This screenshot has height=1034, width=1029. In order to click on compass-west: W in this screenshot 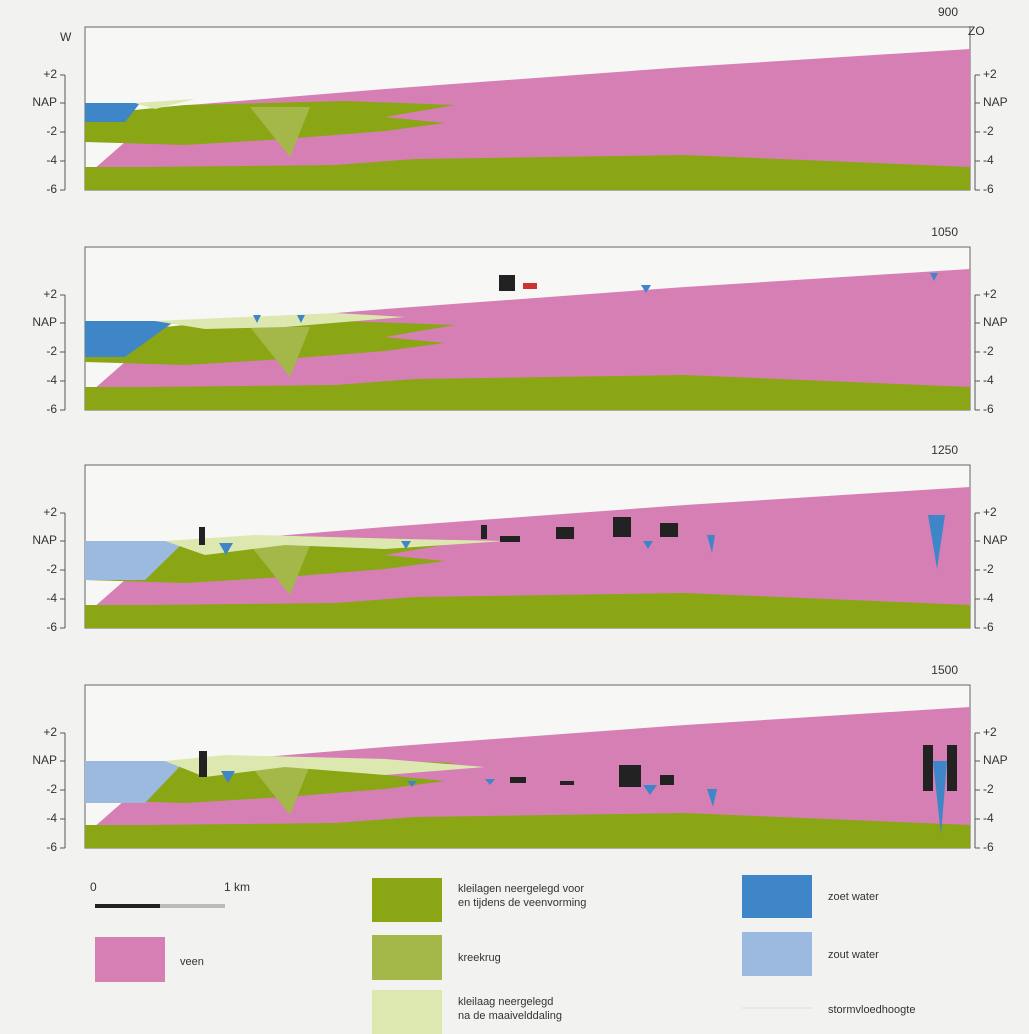, I will do `click(66, 37)`.